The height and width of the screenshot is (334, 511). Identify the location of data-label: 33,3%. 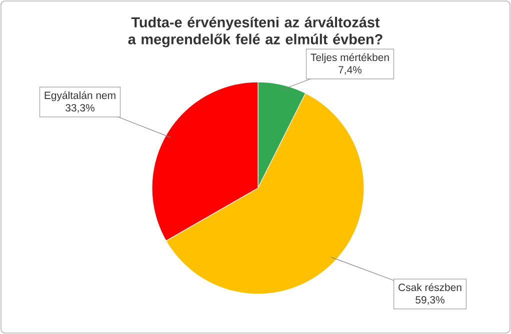
(80, 108).